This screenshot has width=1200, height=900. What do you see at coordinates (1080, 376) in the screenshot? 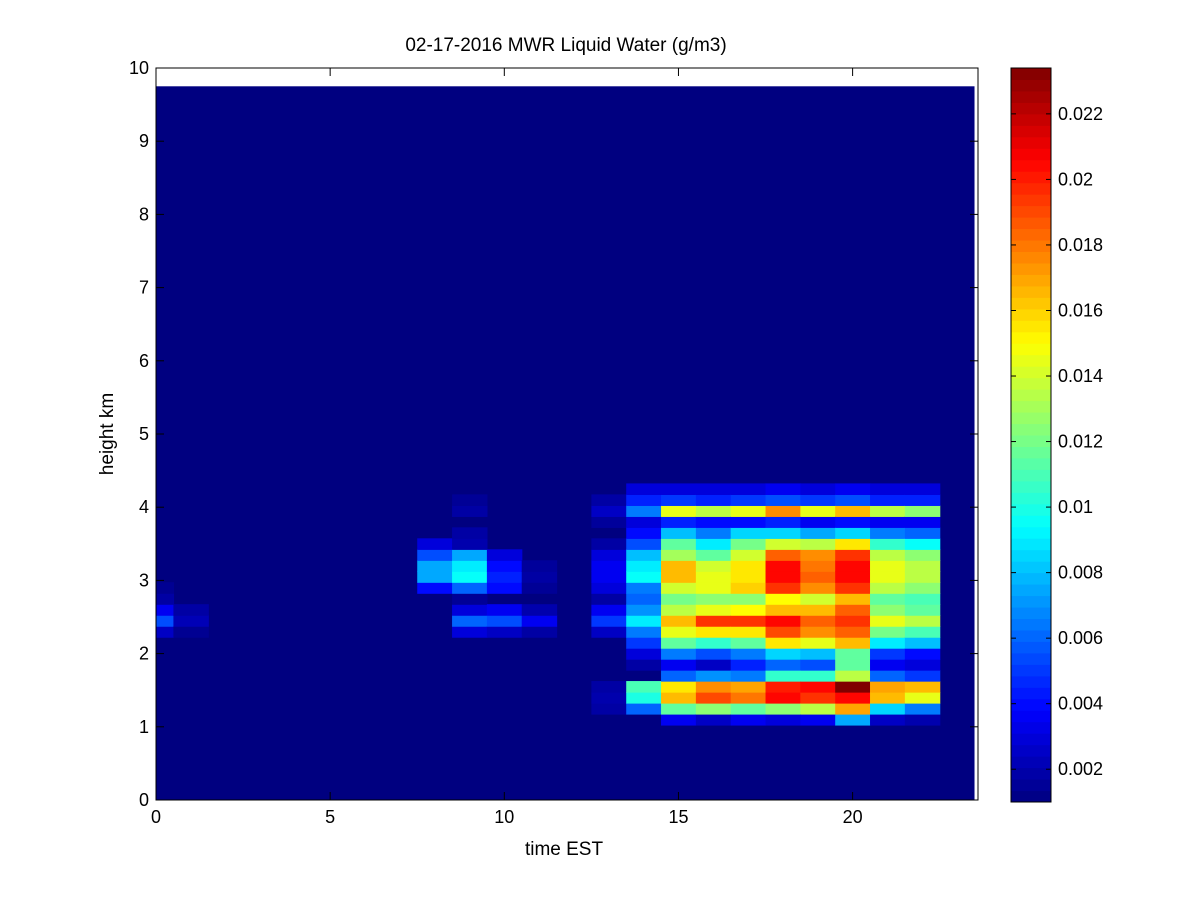
I see `colorbar-tick-label: 0.014` at bounding box center [1080, 376].